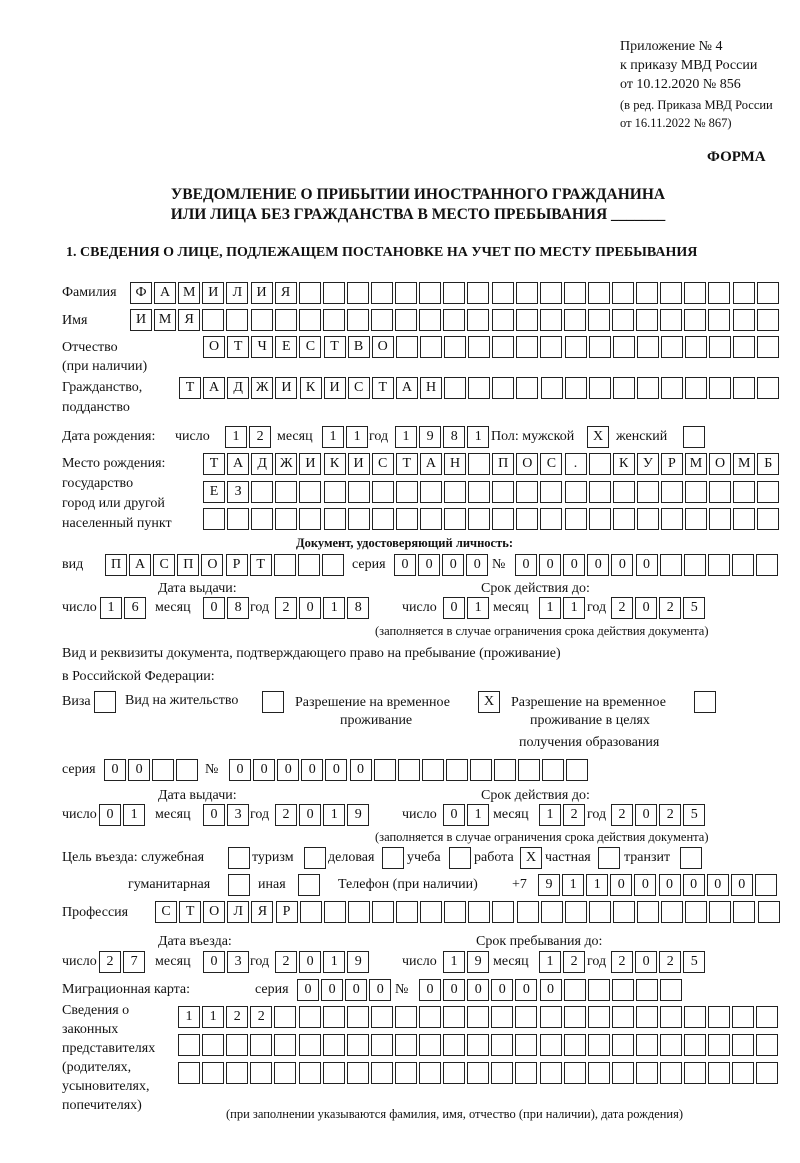 This screenshot has height=1163, width=800. Describe the element at coordinates (165, 320) in the screenshot. I see `char-cell: М` at that location.